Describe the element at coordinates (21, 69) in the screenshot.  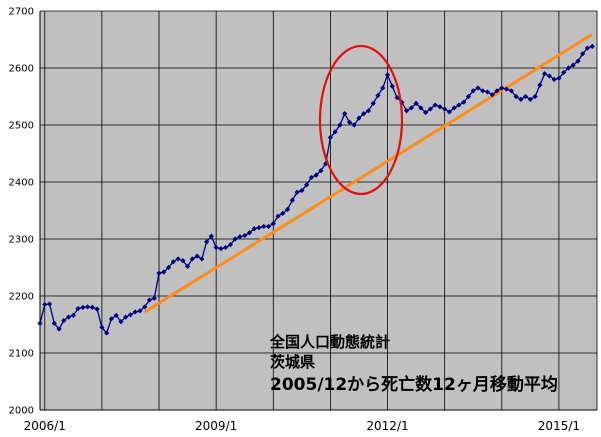
I see `y-tick-label: 2600` at that location.